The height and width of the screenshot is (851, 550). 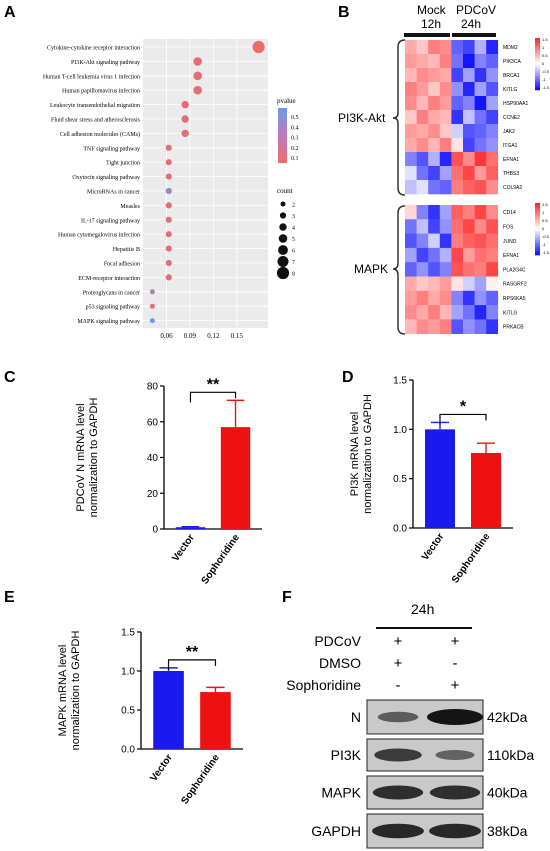 I want to click on panel-e-label: E, so click(x=9, y=597).